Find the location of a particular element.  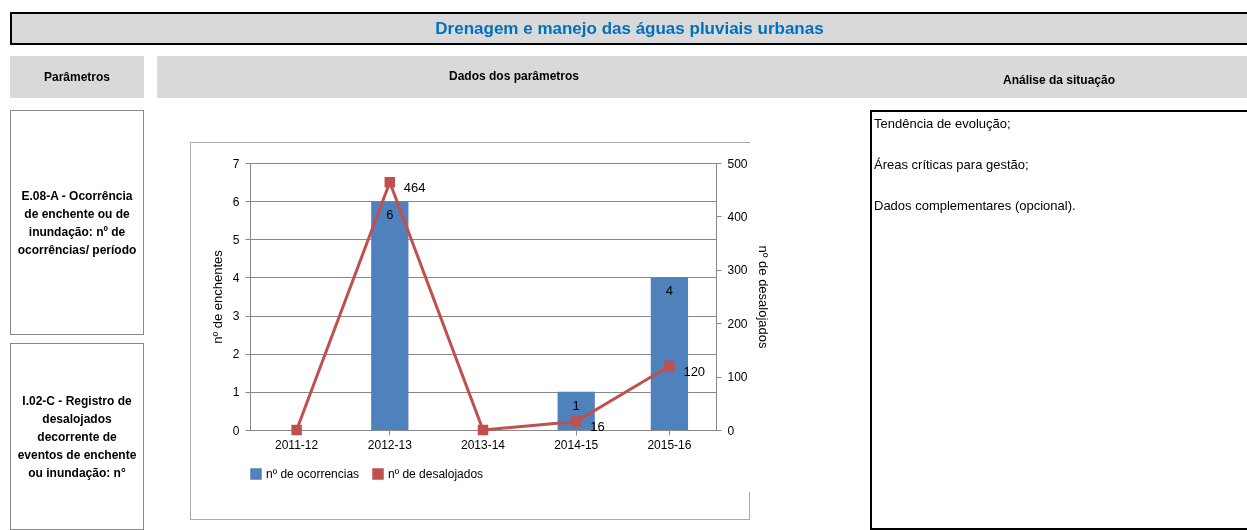

y2-tick-label: 0 is located at coordinates (731, 430).